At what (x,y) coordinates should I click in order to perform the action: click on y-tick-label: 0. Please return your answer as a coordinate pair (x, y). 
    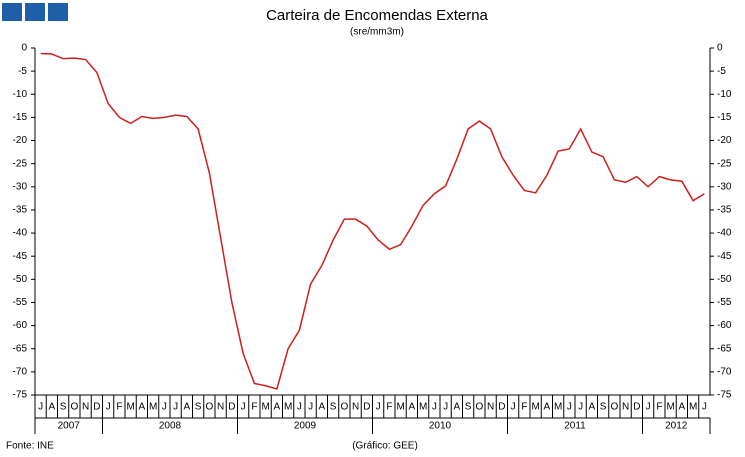
    Looking at the image, I should click on (24, 48).